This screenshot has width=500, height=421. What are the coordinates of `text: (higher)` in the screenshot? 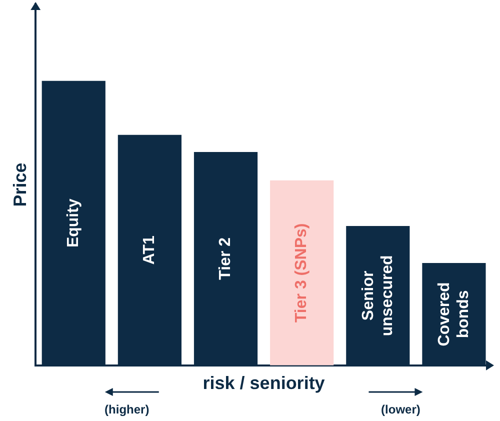 It's located at (127, 409).